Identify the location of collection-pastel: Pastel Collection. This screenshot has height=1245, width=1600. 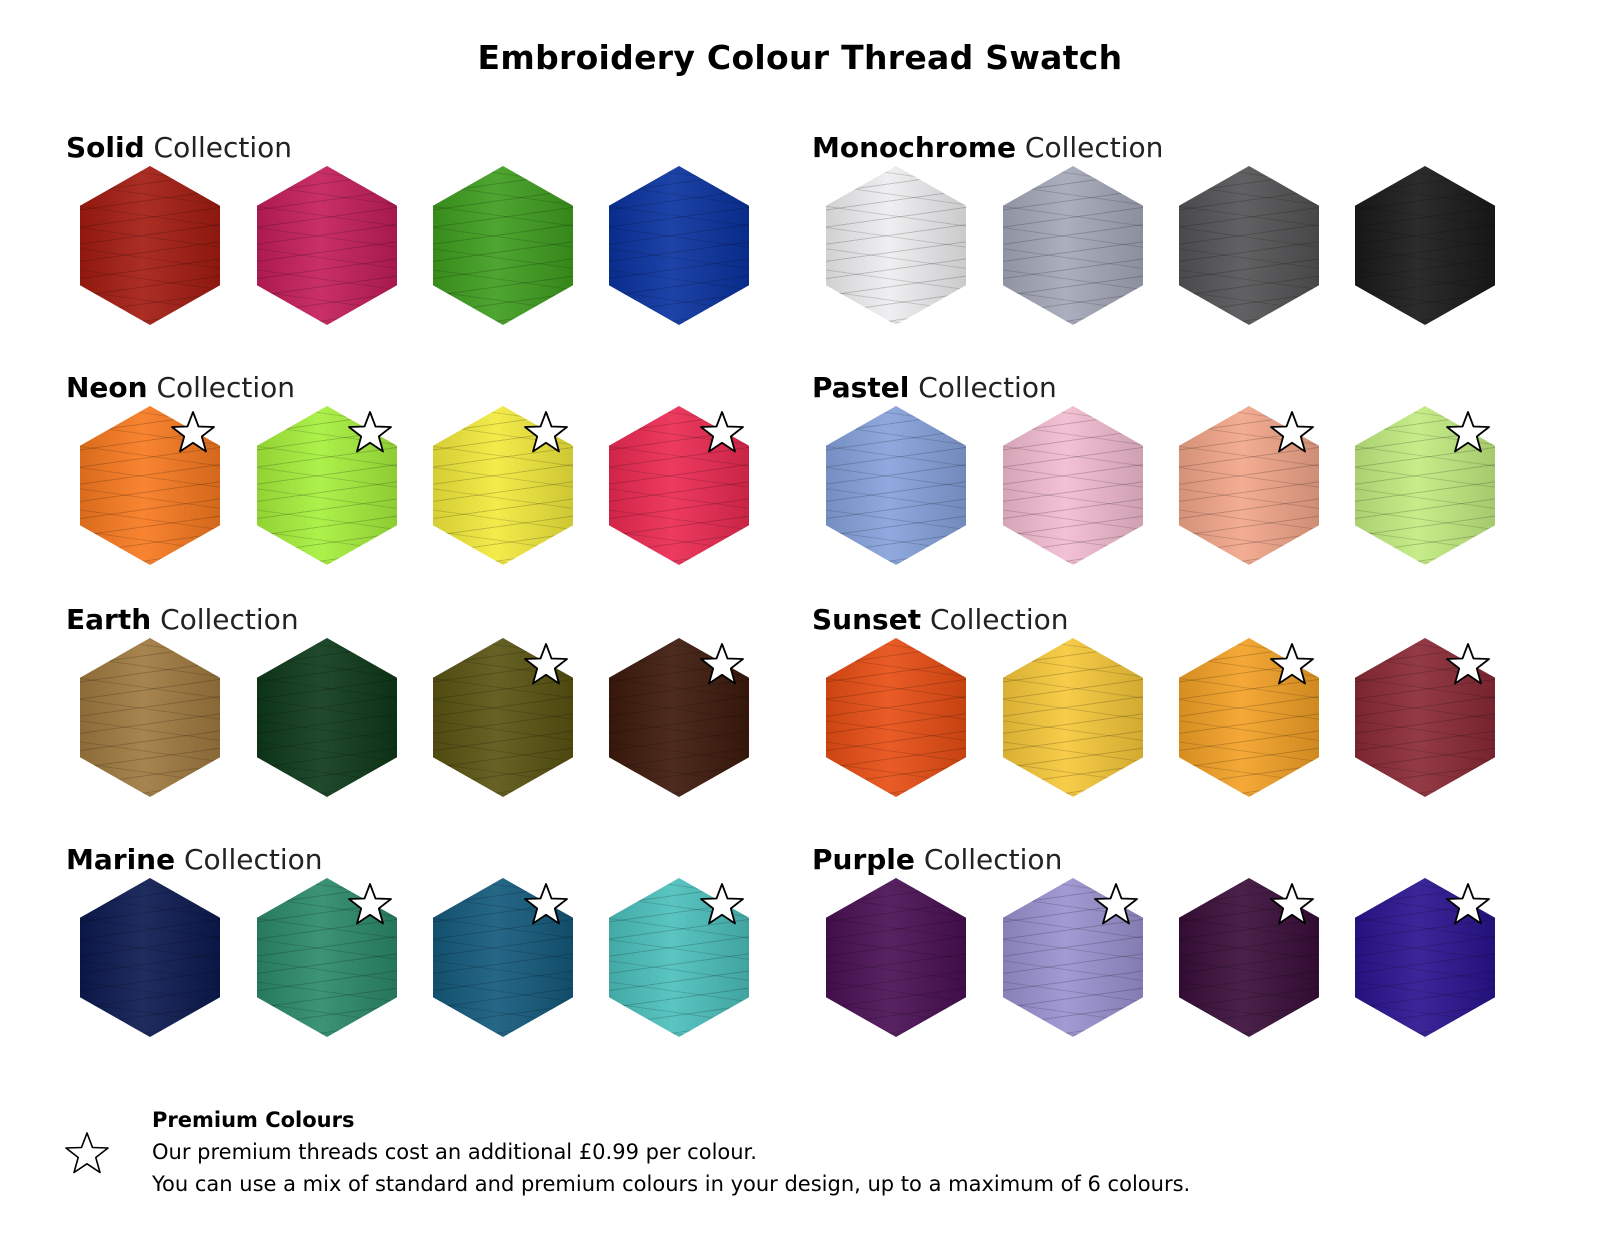
(1172, 466).